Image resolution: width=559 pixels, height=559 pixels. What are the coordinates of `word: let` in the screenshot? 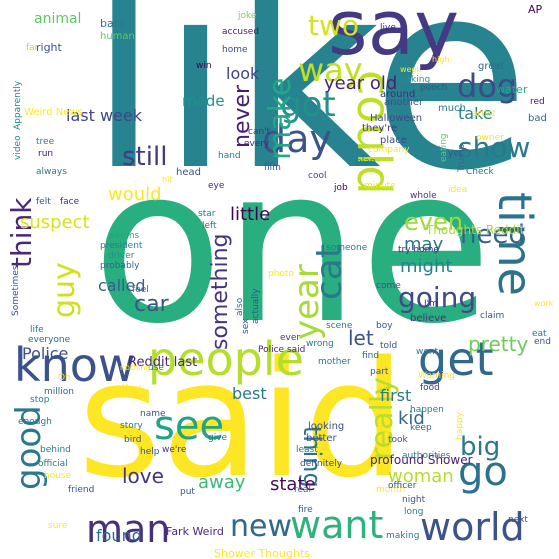 It's located at (361, 338).